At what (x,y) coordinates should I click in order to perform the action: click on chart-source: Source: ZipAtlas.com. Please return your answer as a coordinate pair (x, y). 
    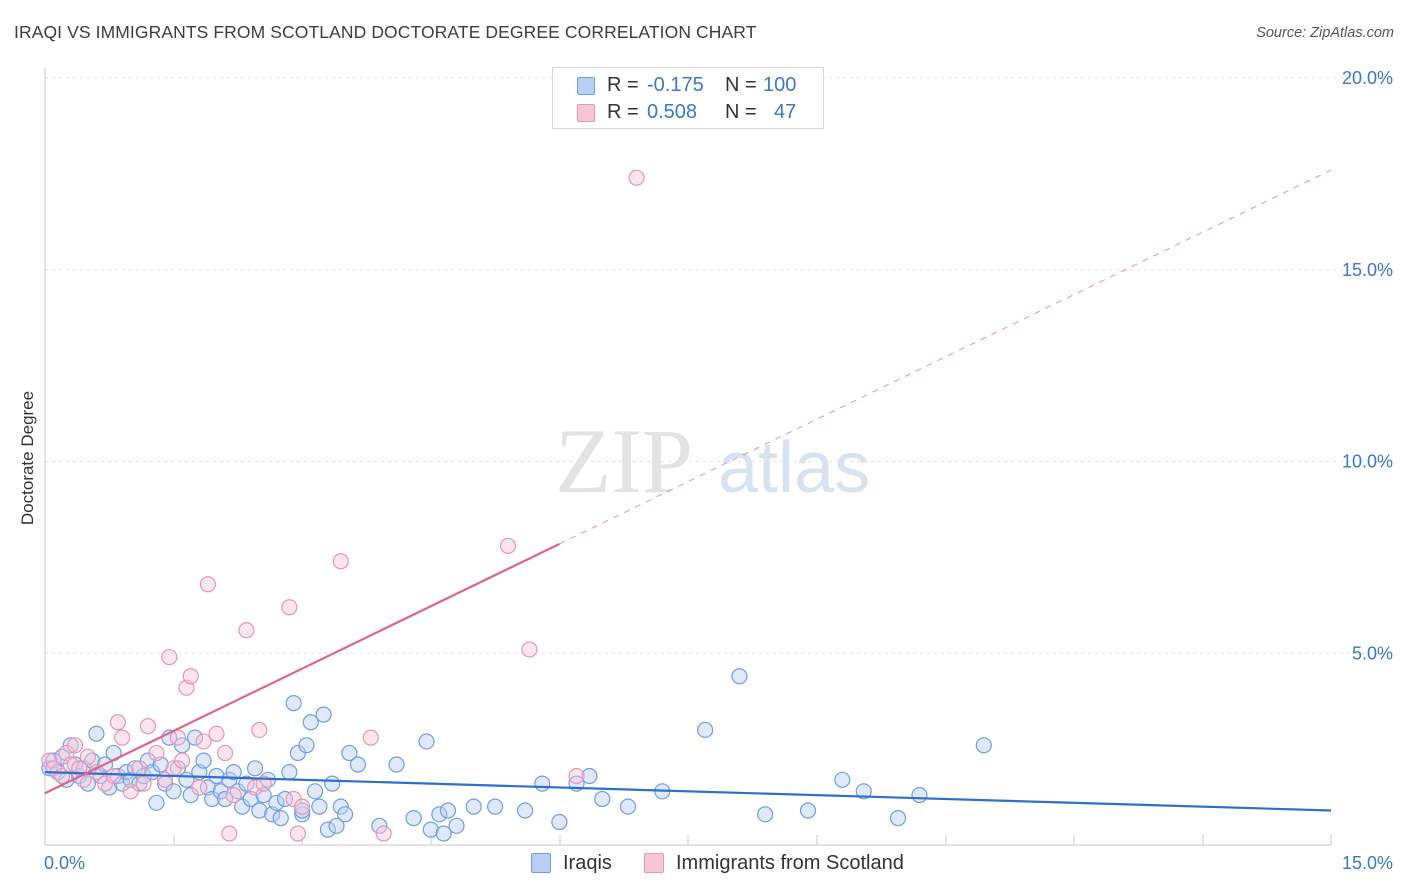
    Looking at the image, I should click on (1325, 33).